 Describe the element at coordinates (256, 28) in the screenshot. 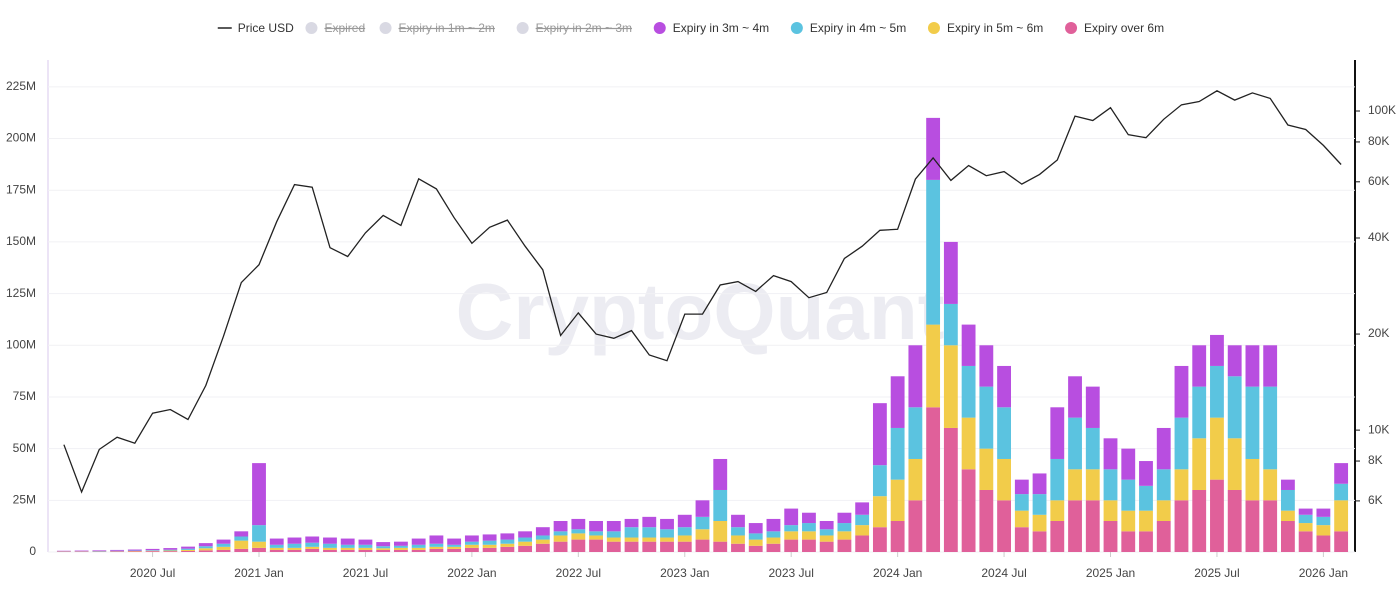

I see `legend-item: Price USD` at that location.